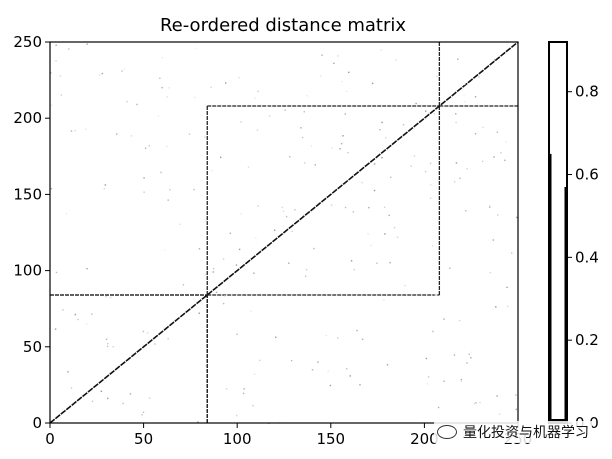 This screenshot has width=612, height=459. What do you see at coordinates (283, 25) in the screenshot?
I see `chart-title: Re-ordered distance matrix` at bounding box center [283, 25].